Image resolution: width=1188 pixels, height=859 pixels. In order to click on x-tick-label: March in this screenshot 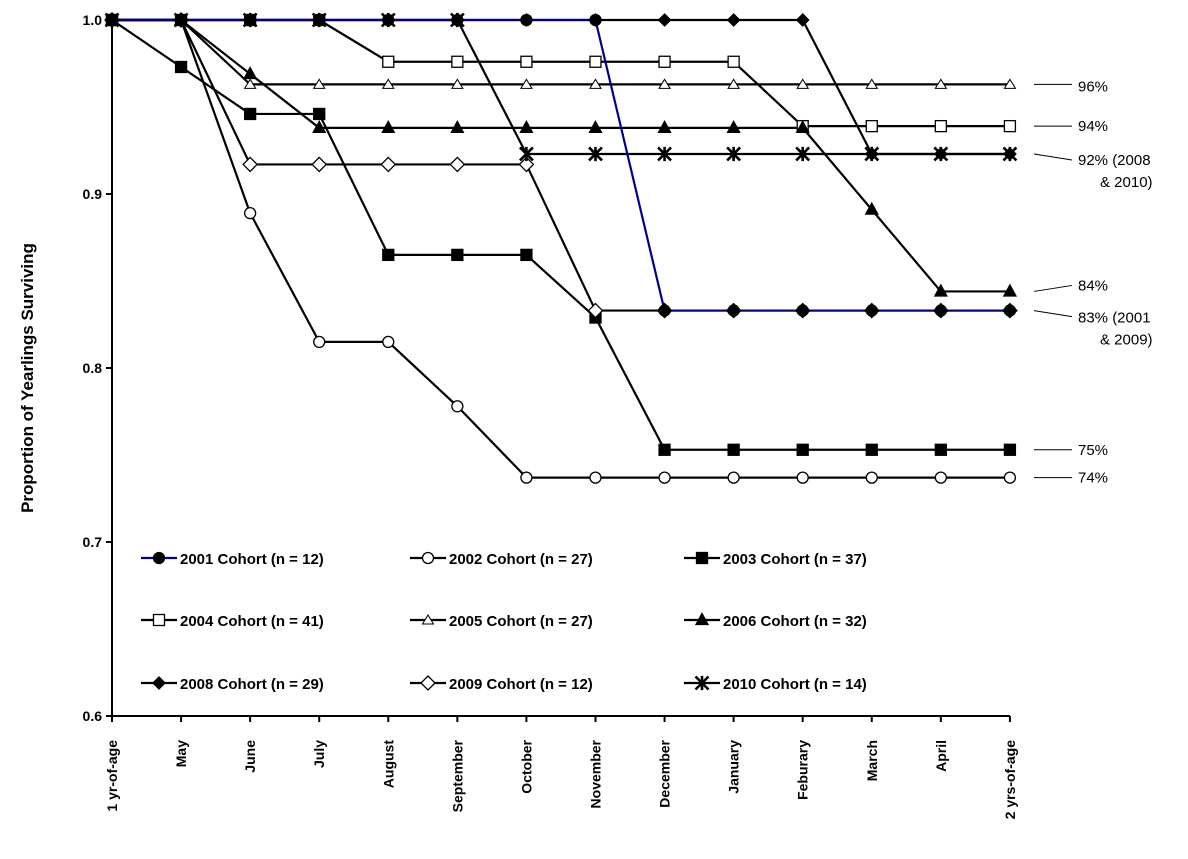, I will do `click(872, 760)`.